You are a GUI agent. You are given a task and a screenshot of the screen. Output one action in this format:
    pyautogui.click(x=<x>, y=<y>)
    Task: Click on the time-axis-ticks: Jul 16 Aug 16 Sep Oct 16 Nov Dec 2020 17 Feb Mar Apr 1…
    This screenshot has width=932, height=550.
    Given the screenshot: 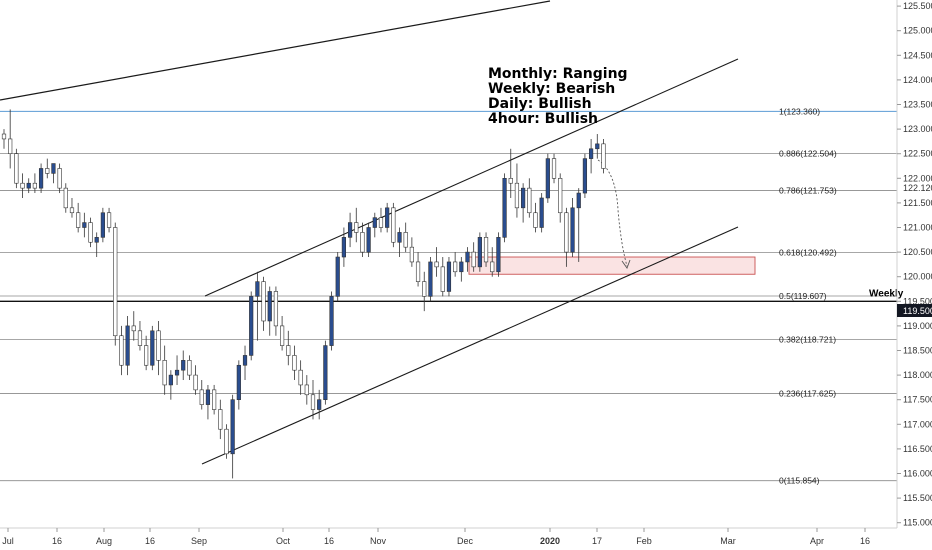 What is the action you would take?
    pyautogui.click(x=436, y=537)
    